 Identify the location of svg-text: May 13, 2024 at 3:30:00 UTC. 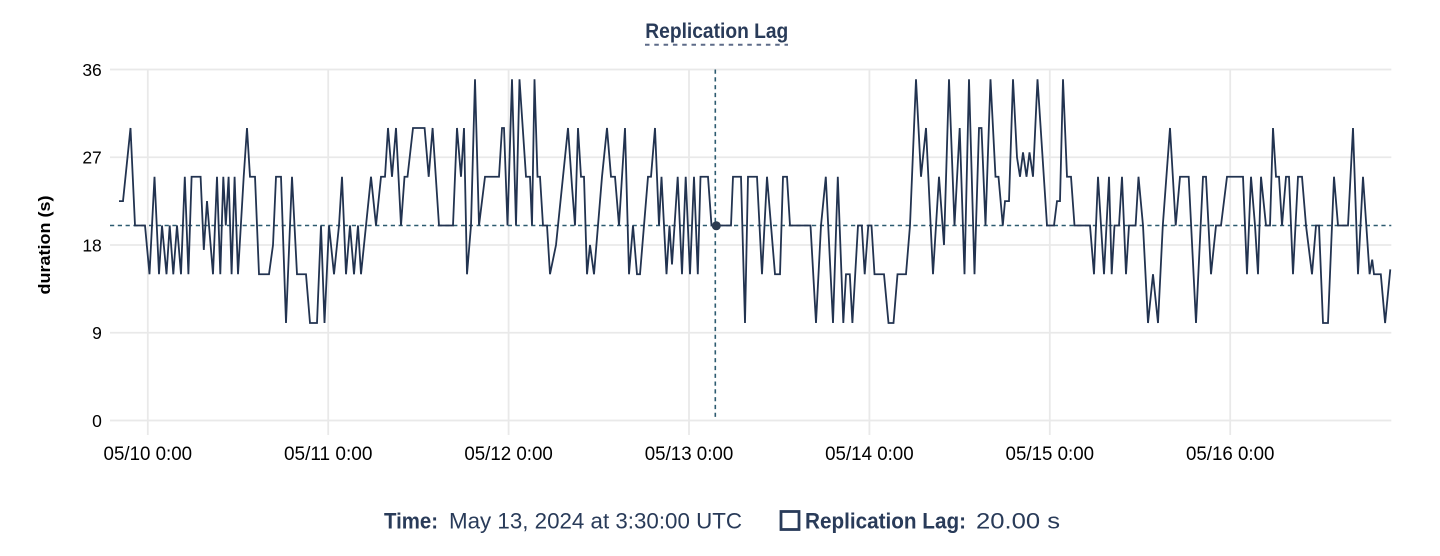
(595, 521).